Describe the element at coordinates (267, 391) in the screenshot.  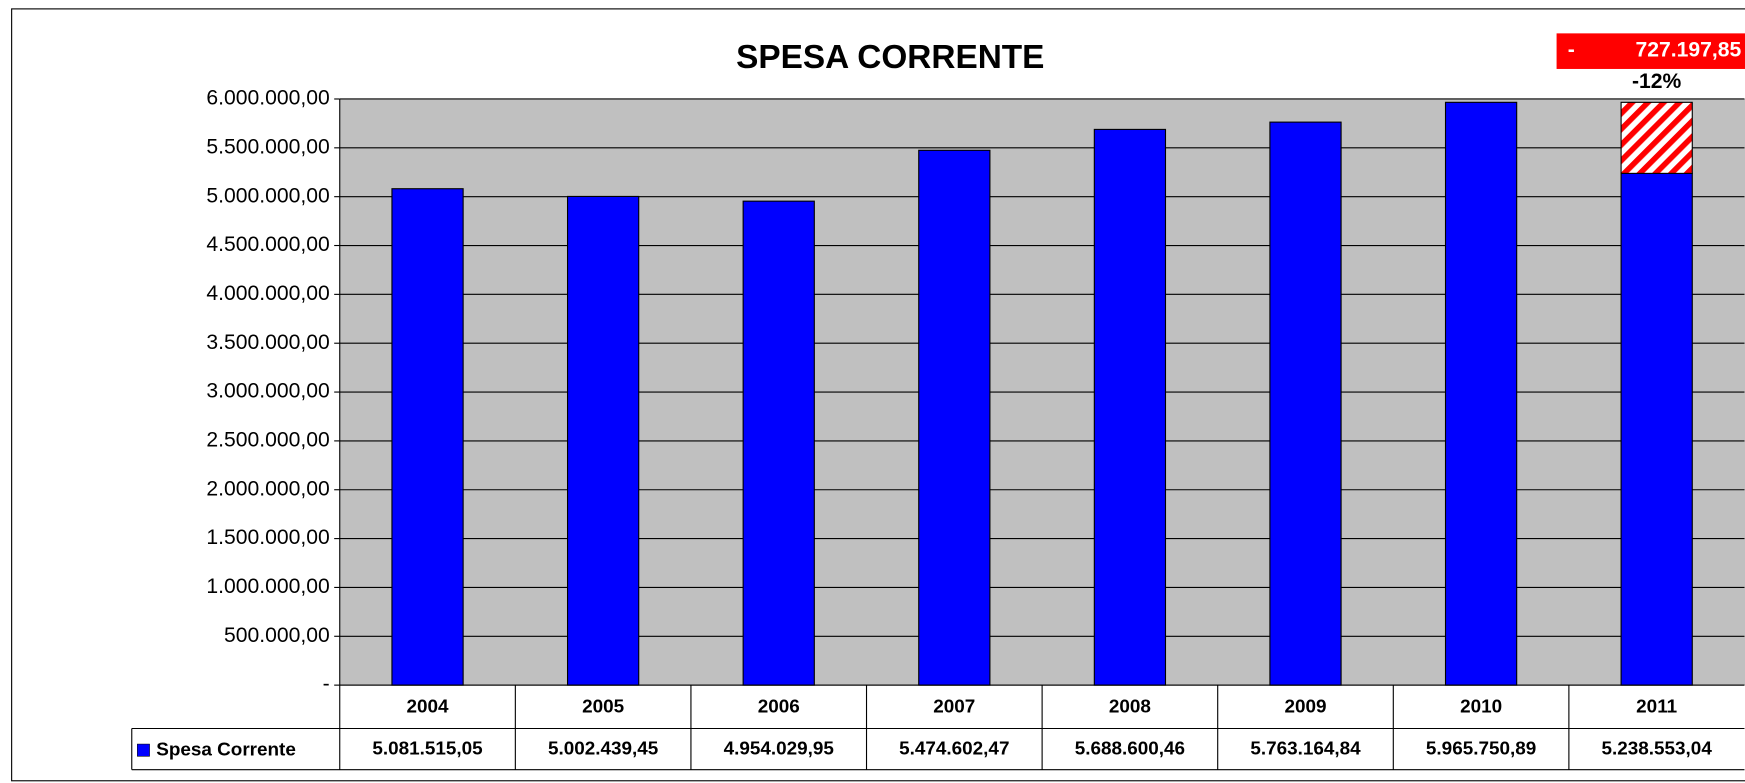
I see `y-tick-label: 3.000.000,00` at that location.